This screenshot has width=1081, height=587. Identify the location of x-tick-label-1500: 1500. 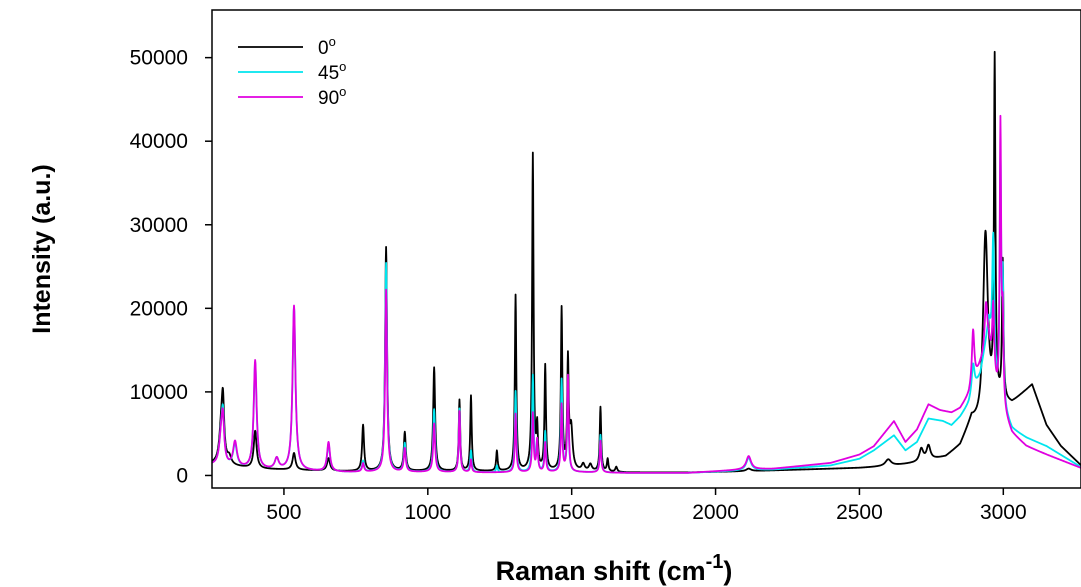
(571, 512).